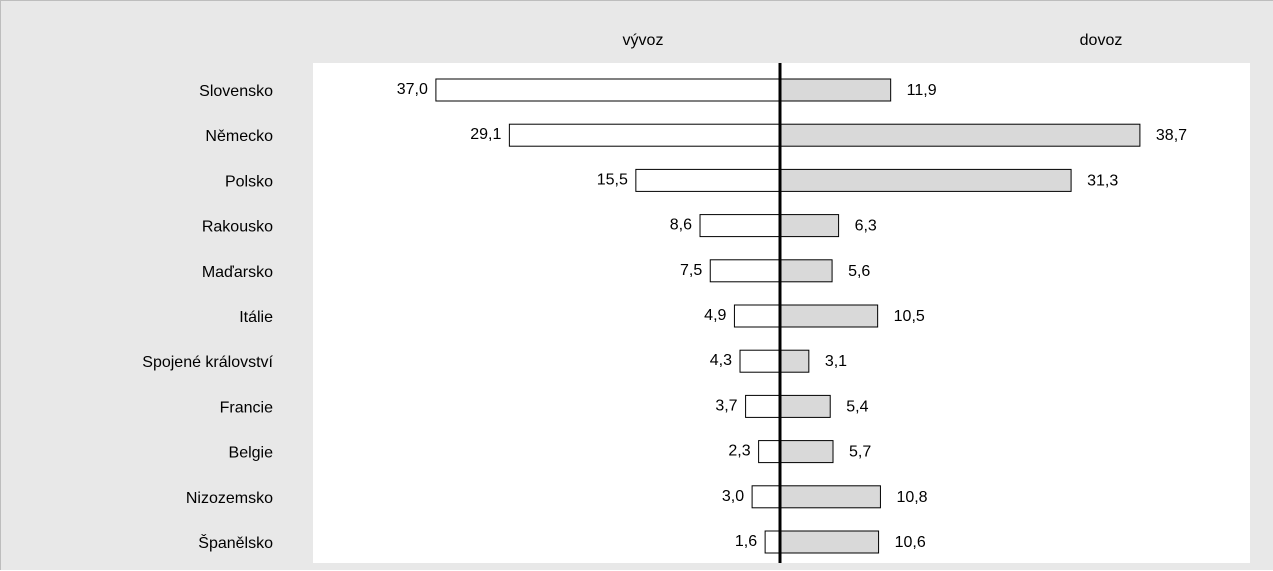  I want to click on category-label: Spojené království, so click(207, 362).